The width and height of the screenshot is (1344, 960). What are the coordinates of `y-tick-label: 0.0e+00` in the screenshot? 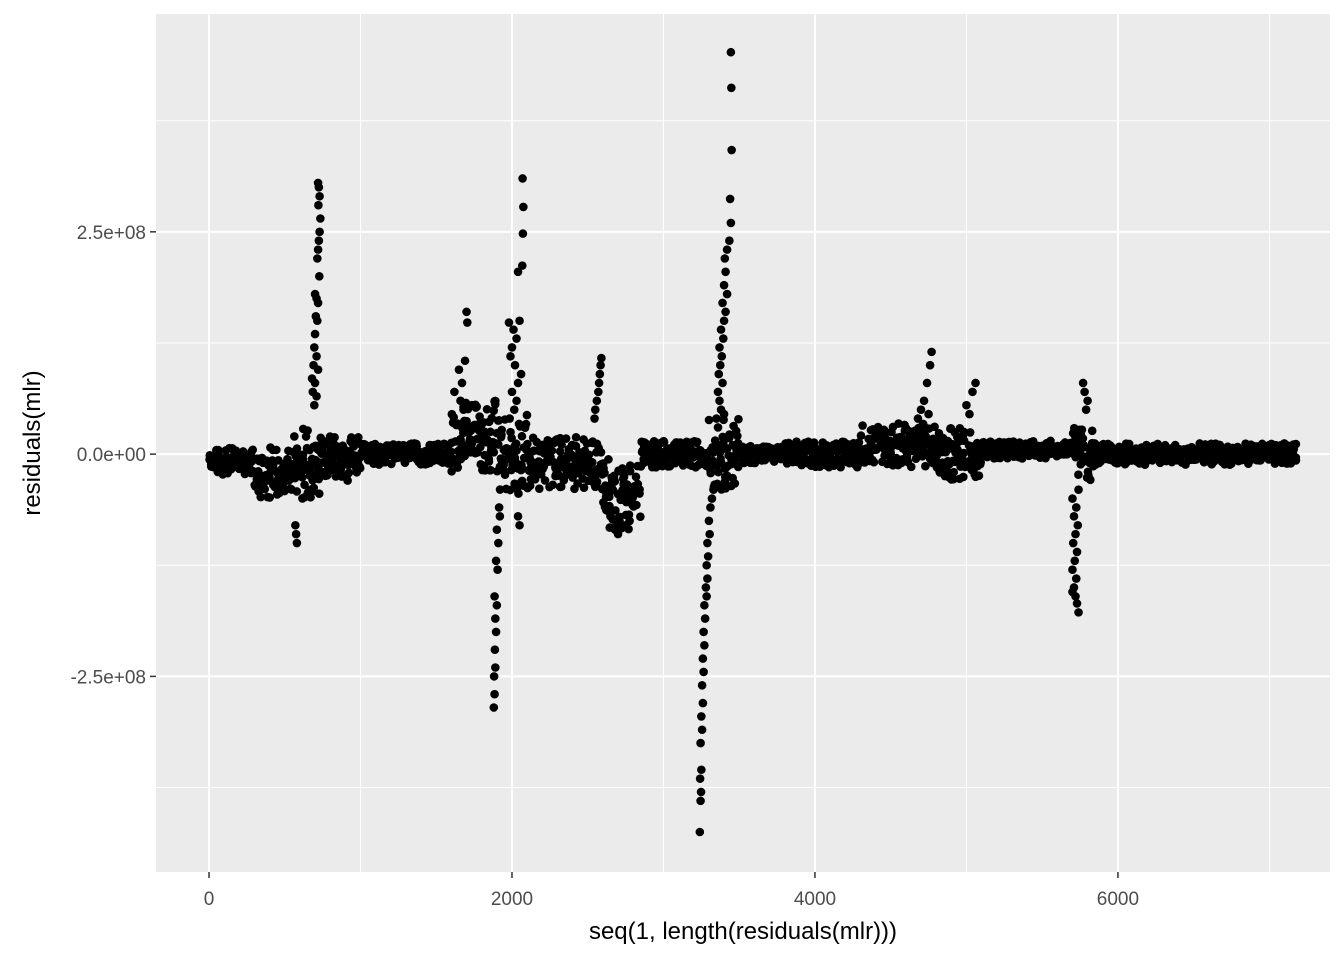 It's located at (111, 455).